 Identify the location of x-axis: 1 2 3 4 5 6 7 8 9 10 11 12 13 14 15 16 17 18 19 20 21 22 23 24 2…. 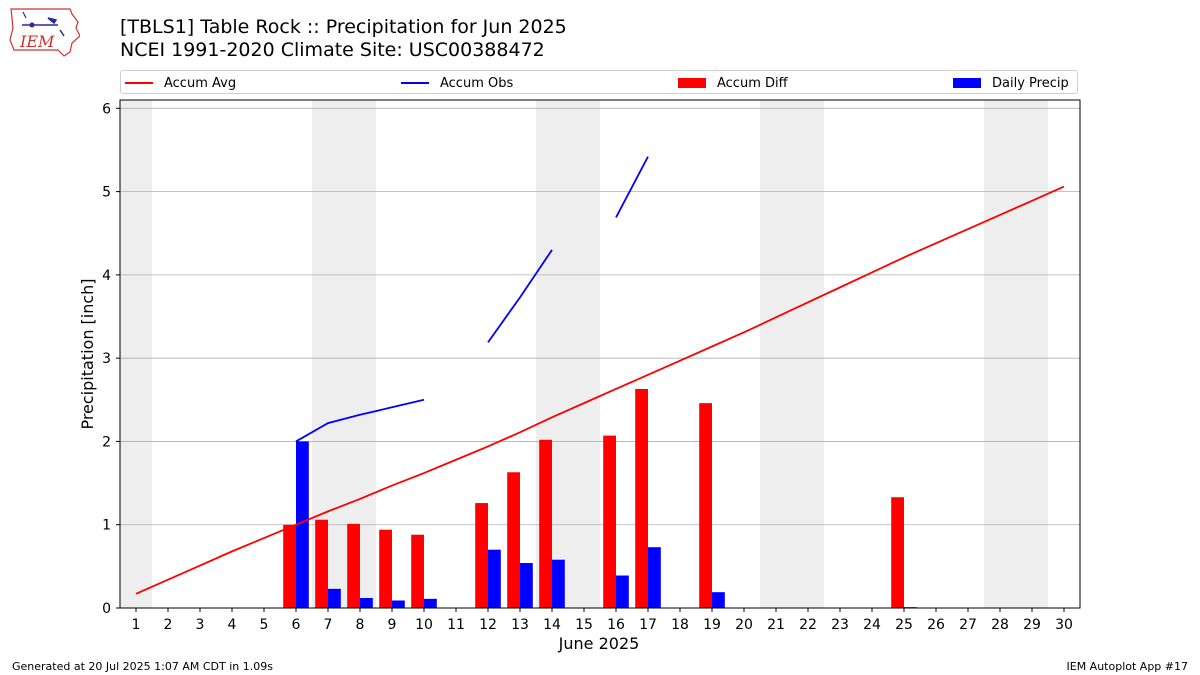
(602, 620).